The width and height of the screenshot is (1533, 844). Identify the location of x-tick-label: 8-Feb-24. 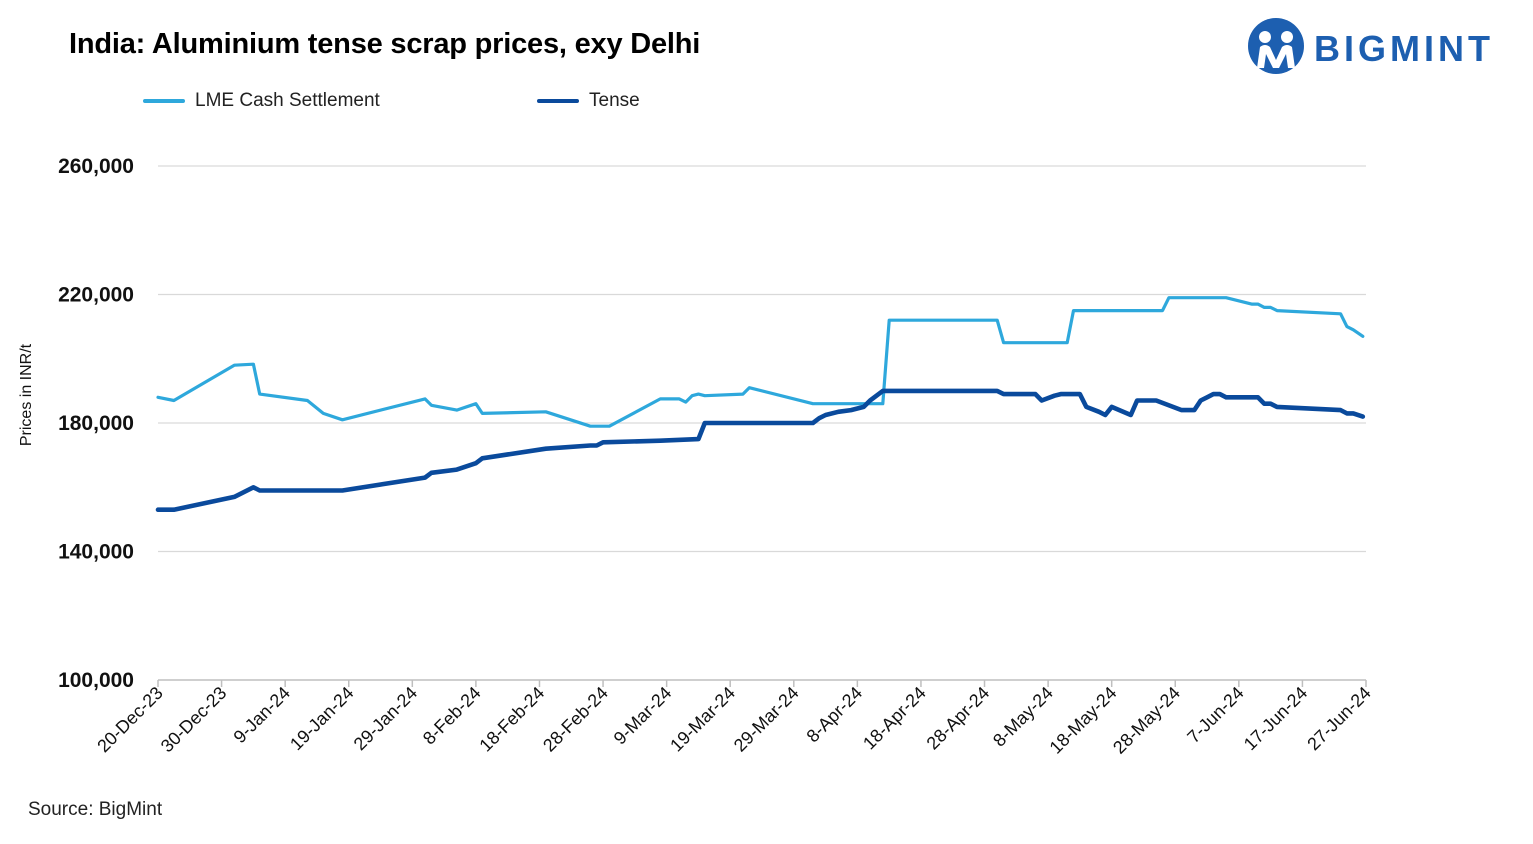
(452, 716).